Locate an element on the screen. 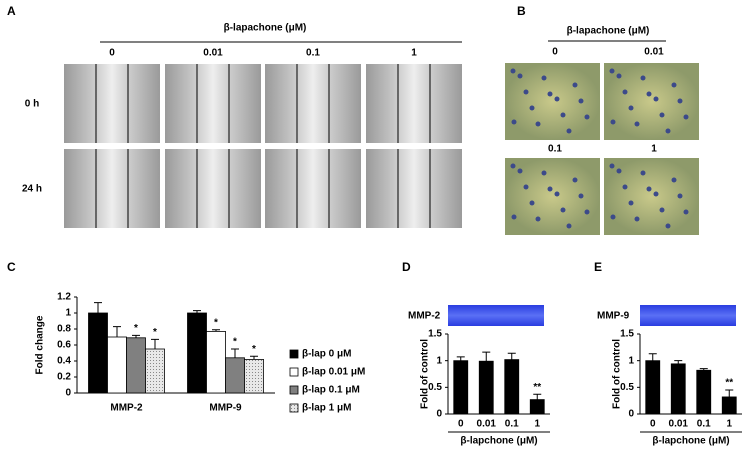 The width and height of the screenshot is (750, 472). y-tick-label: 0.5 is located at coordinates (435, 387).